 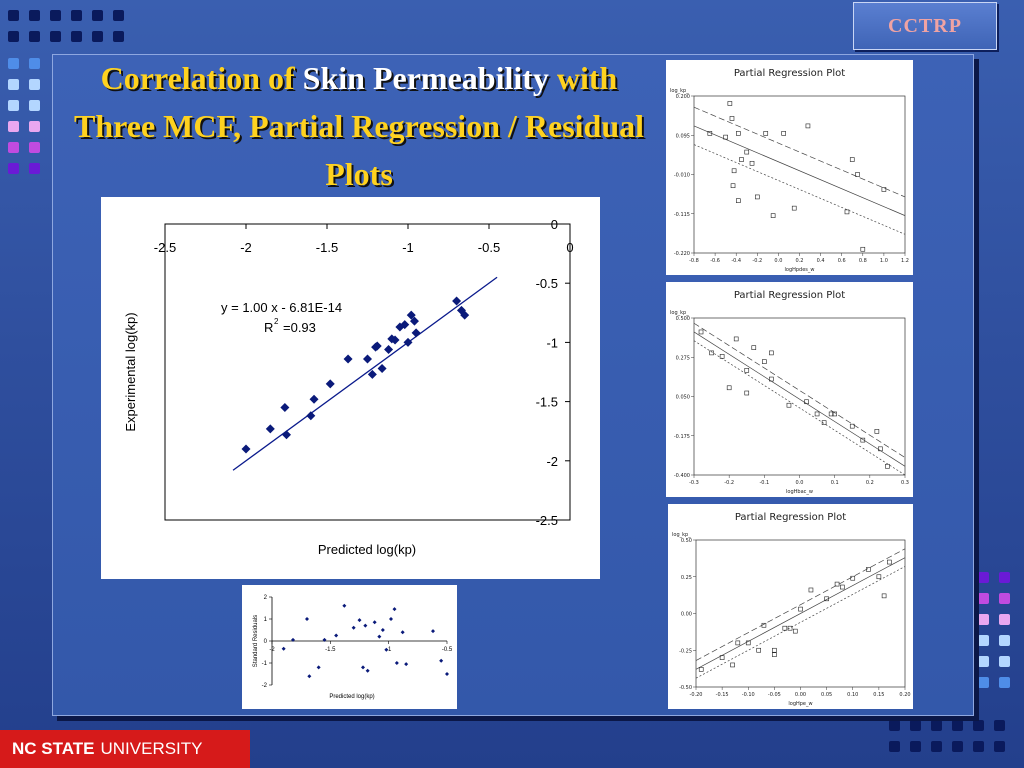 I want to click on residual-y-label: Standard Residuals, so click(x=256, y=641).